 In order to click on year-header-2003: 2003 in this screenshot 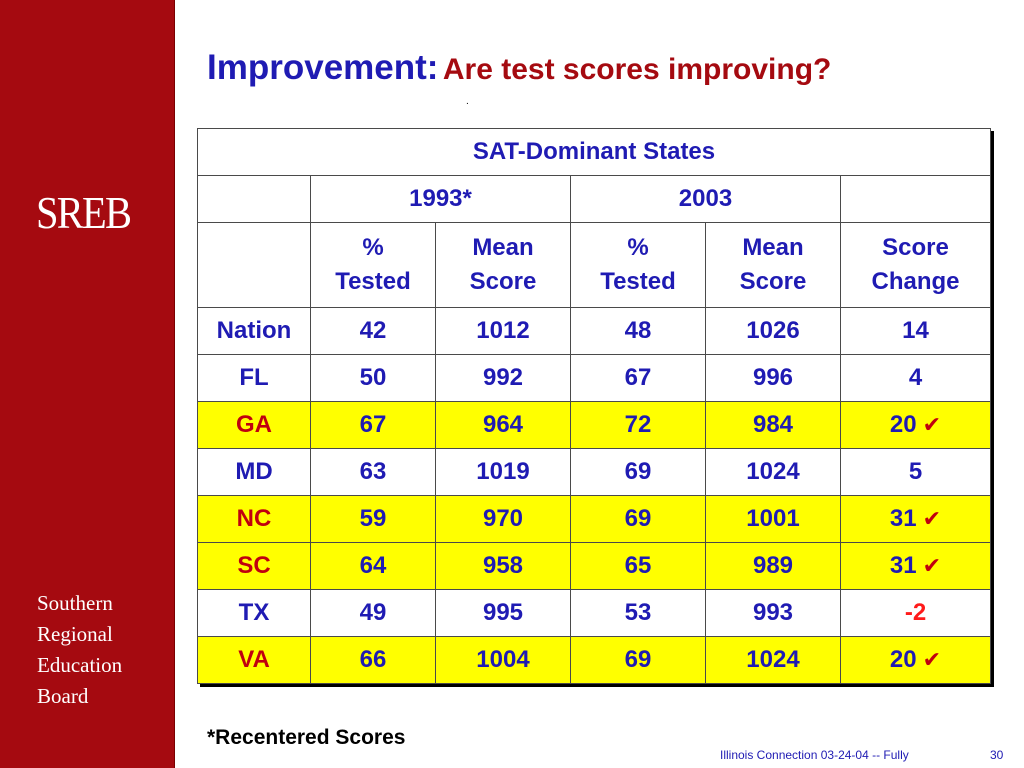, I will do `click(705, 199)`.